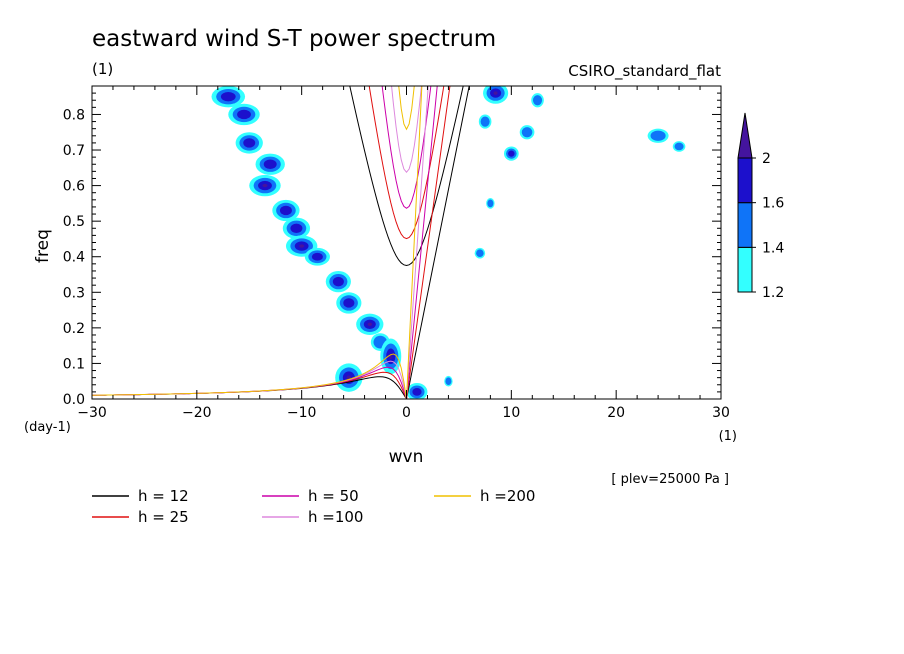  Describe the element at coordinates (507, 496) in the screenshot. I see `legend-label-h200: h =200` at that location.